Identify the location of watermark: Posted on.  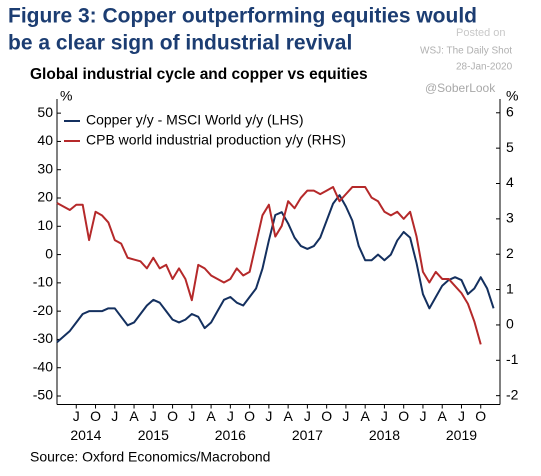
(481, 33).